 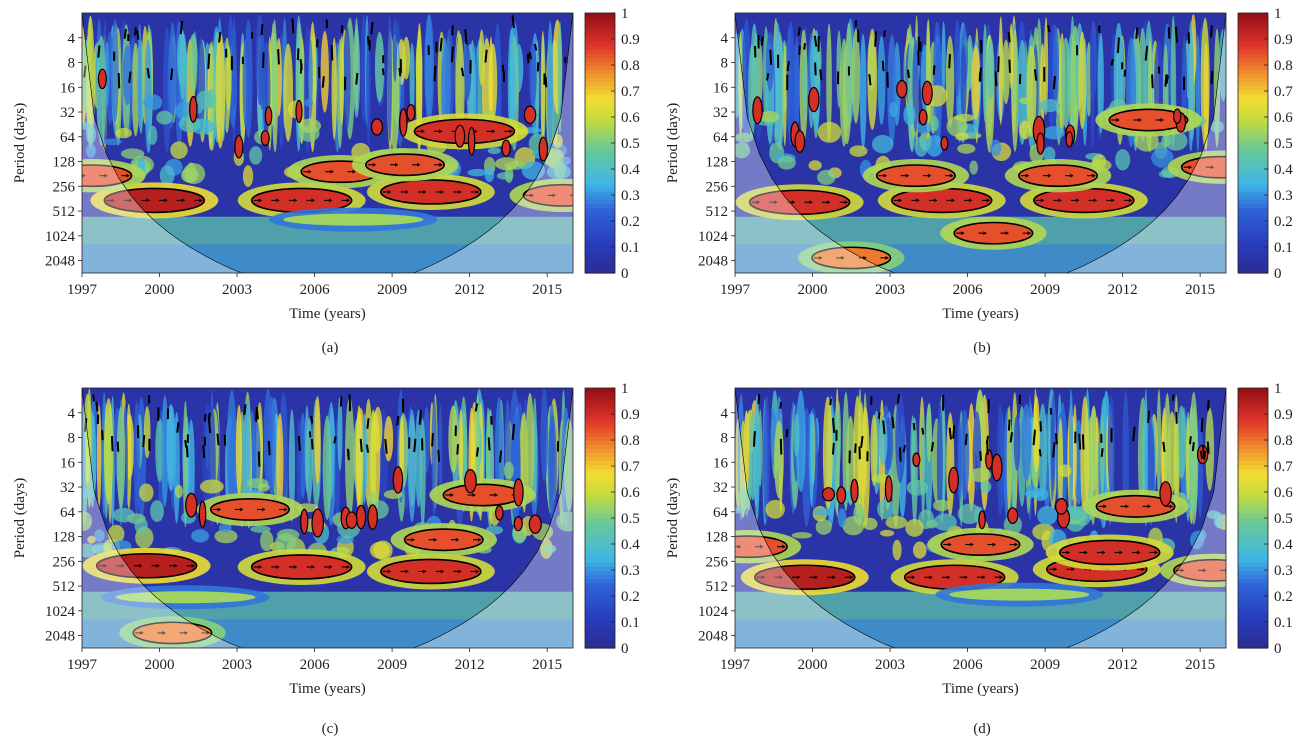 I want to click on y-tick-label: 4, so click(x=725, y=414).